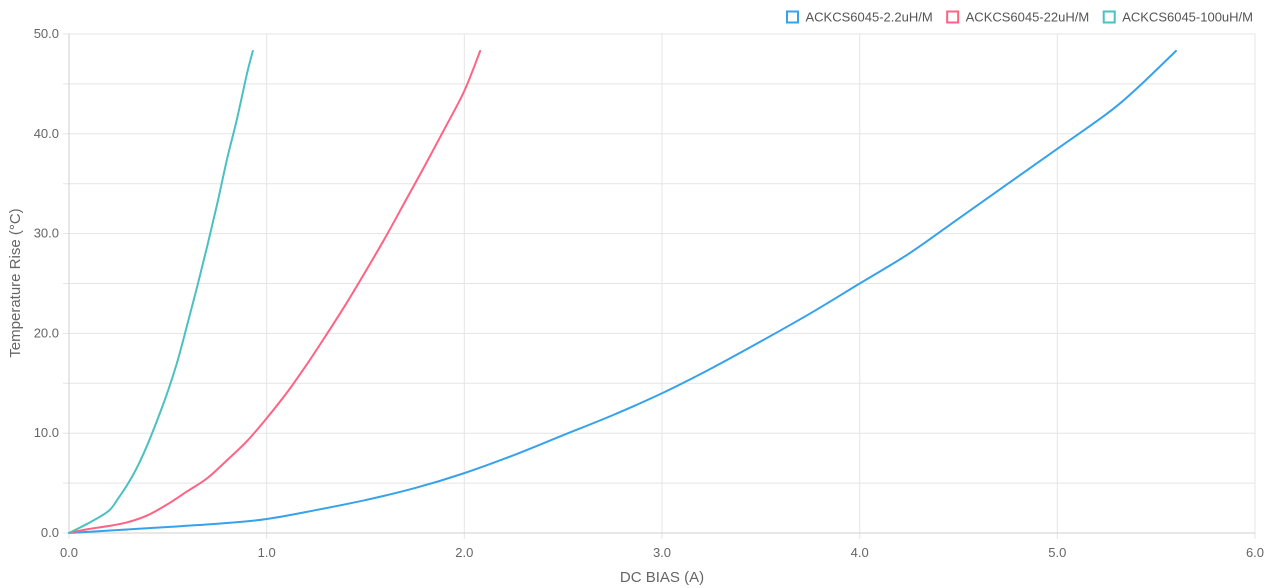 Image resolution: width=1276 pixels, height=588 pixels. Describe the element at coordinates (46, 133) in the screenshot. I see `y-tick-label: 40.0` at that location.